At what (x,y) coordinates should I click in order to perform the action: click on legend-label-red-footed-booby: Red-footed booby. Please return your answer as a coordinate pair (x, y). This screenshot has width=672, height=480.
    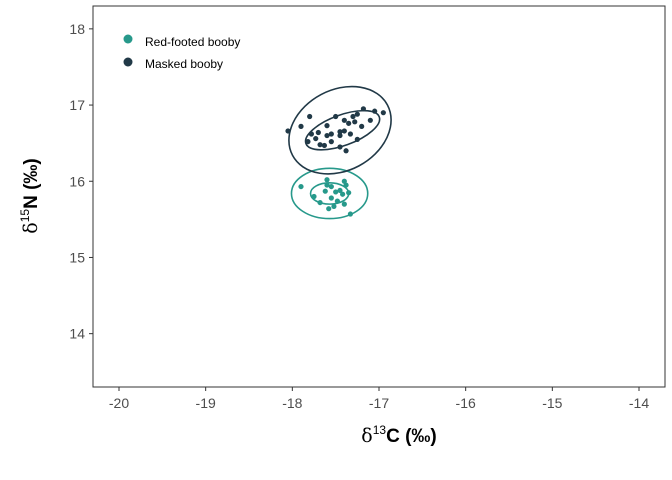
    Looking at the image, I should click on (192, 42).